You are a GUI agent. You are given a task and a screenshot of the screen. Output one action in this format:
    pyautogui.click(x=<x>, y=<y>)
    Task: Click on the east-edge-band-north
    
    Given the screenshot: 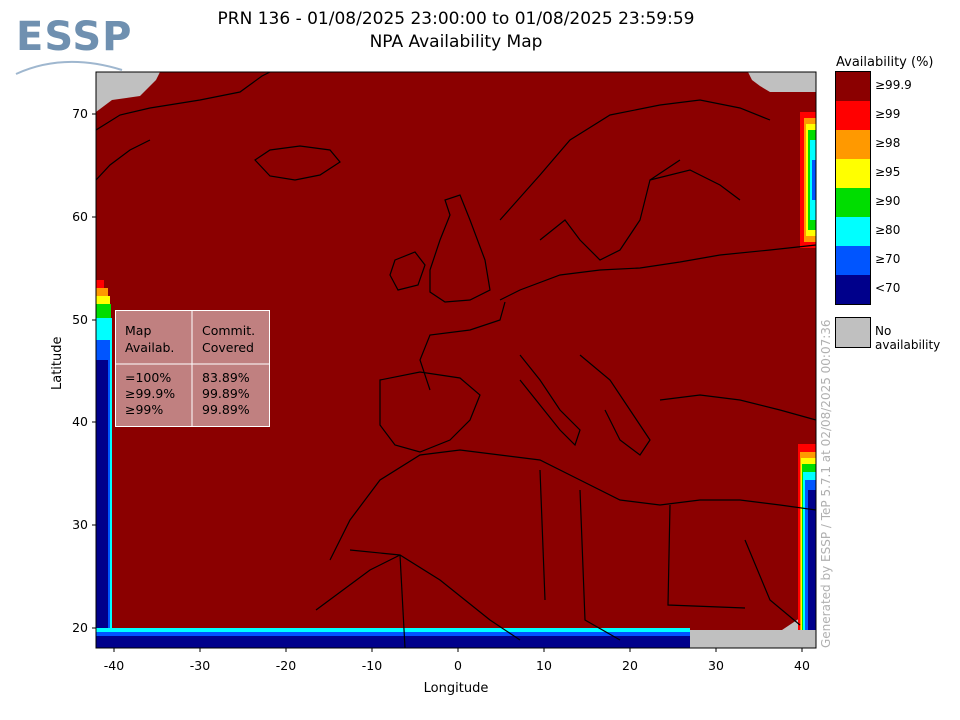 What is the action you would take?
    pyautogui.click(x=808, y=180)
    